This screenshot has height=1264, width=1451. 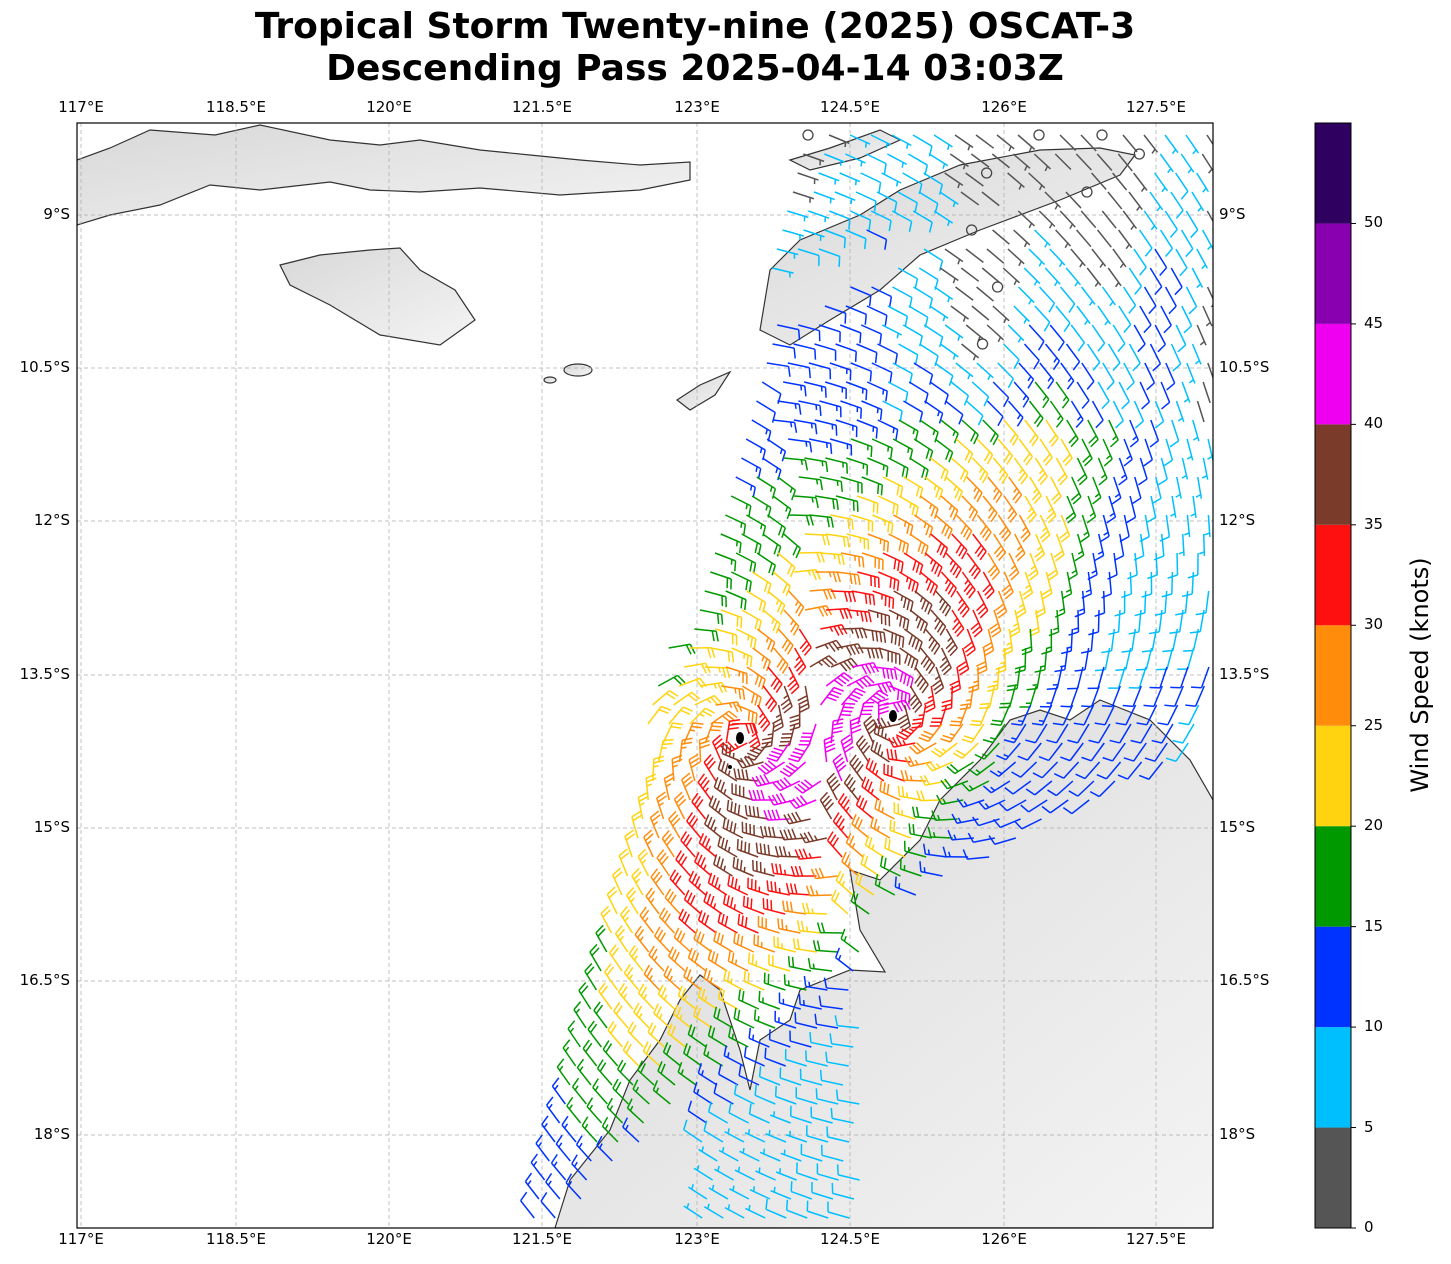 What do you see at coordinates (1333, 876) in the screenshot?
I see `colorbar-bin` at bounding box center [1333, 876].